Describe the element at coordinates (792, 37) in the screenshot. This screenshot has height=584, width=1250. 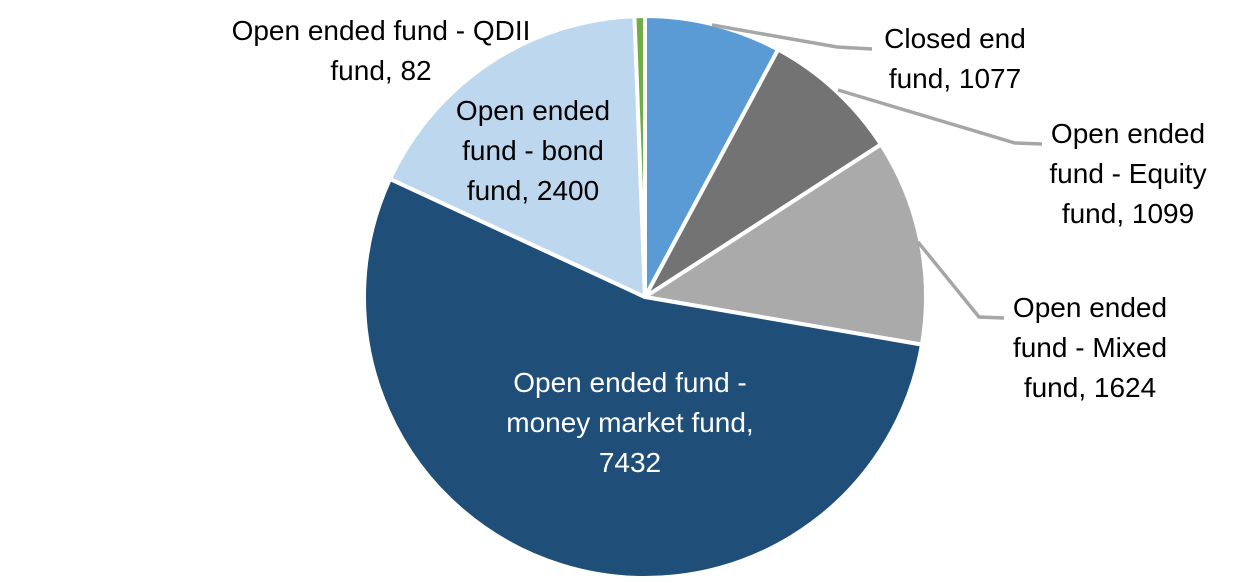
I see `leader-line-closed-end-fund` at that location.